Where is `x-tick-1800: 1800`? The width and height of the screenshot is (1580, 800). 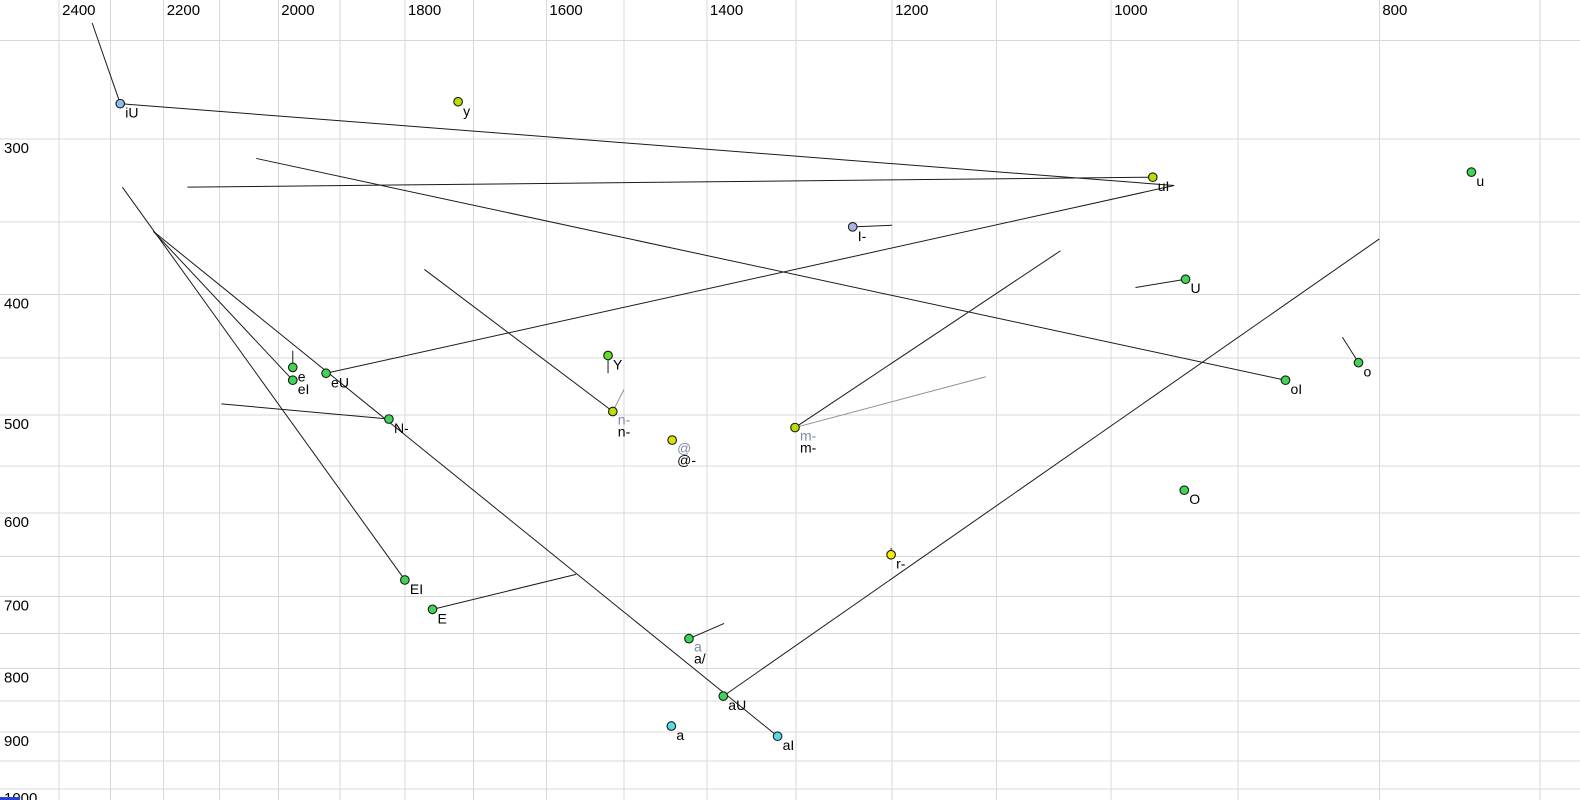 x-tick-1800: 1800 is located at coordinates (424, 10).